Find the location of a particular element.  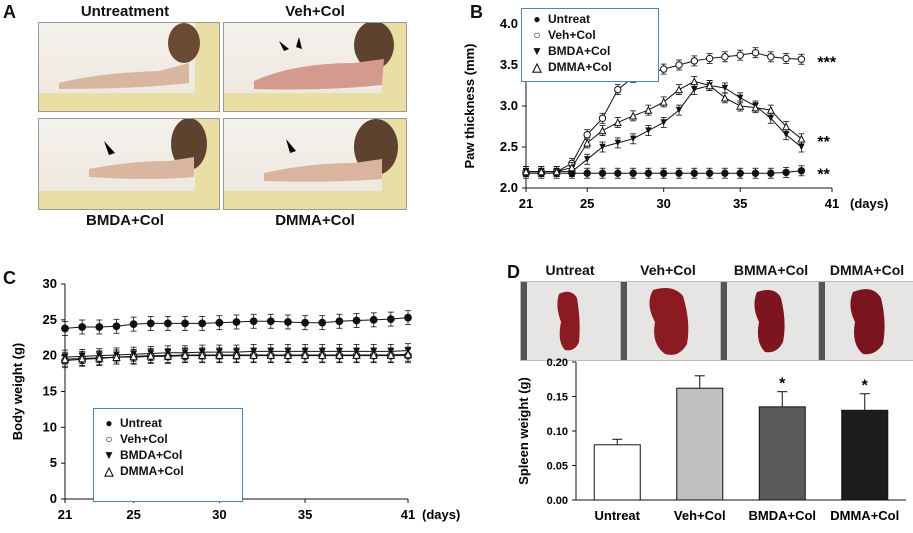

annotation: ** is located at coordinates (823, 142).